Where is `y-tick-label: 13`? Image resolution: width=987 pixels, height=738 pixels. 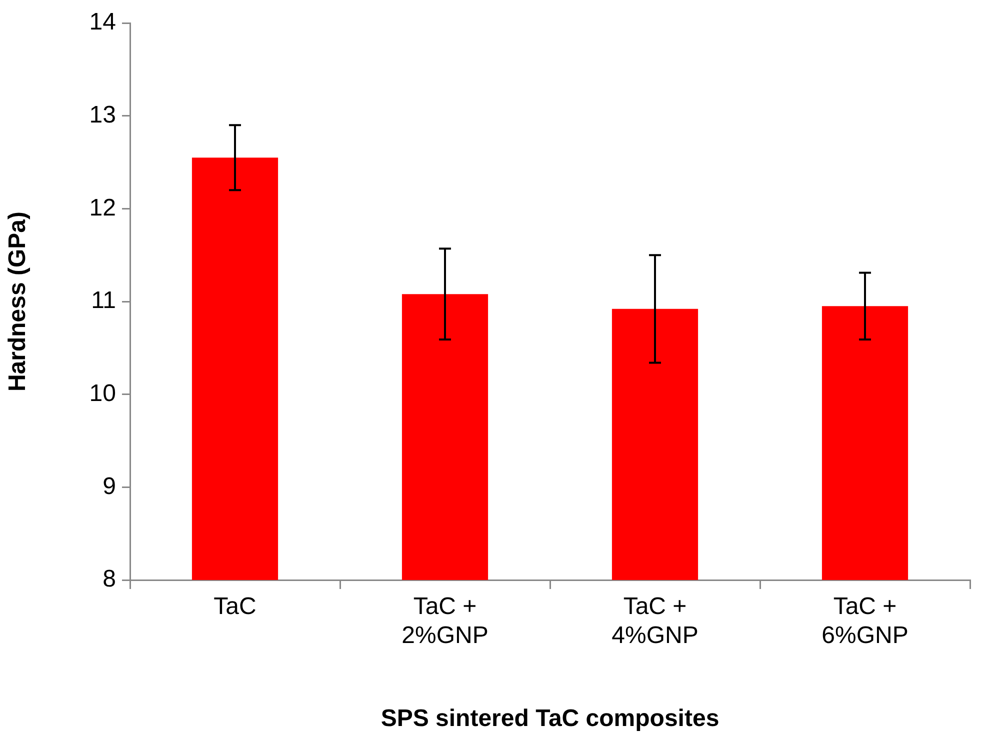 y-tick-label: 13 is located at coordinates (102, 114).